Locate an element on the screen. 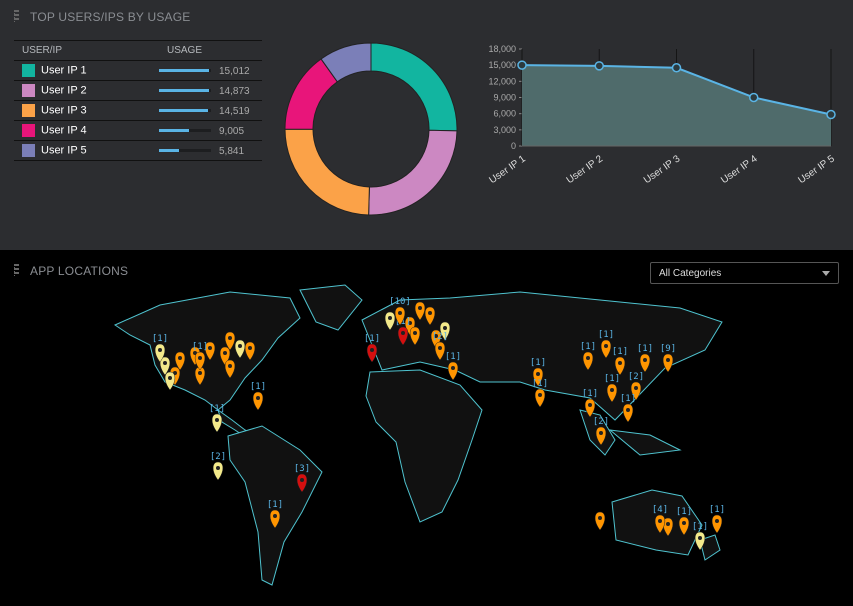 This screenshot has height=606, width=853. table-row: User IP 4 9,005 is located at coordinates (138, 130).